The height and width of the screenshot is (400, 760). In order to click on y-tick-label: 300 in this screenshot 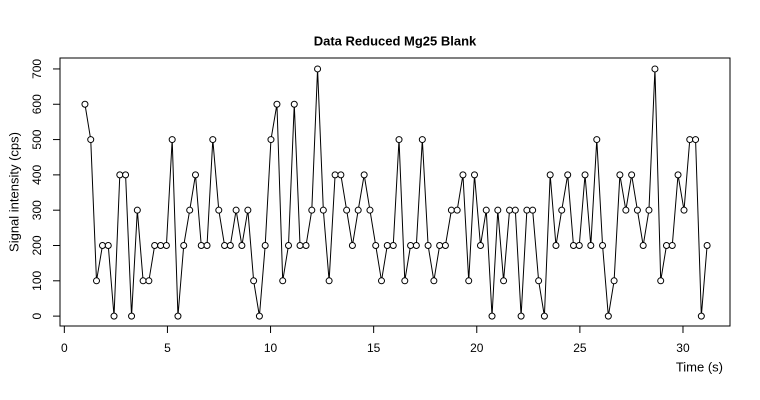, I will do `click(37, 210)`.